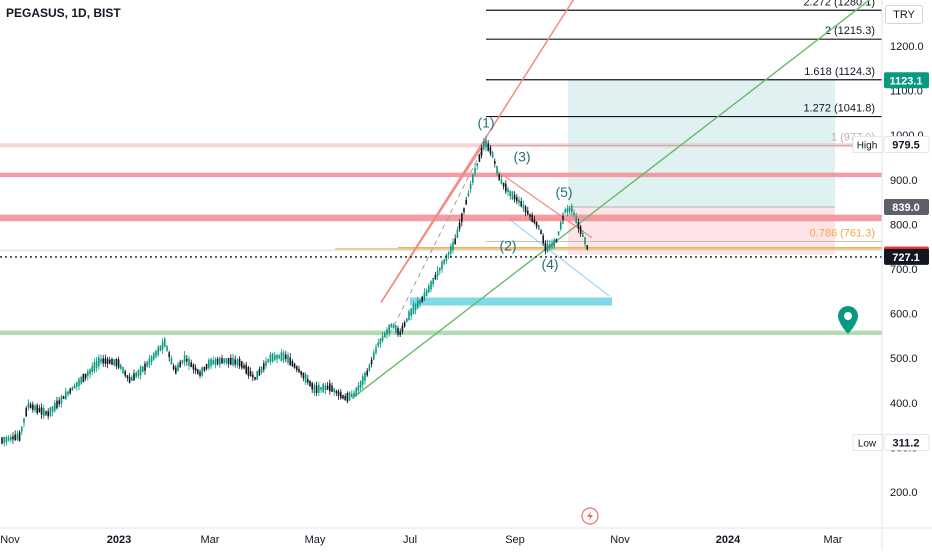 Image resolution: width=932 pixels, height=555 pixels. I want to click on symbol-title: PEGASUS, 1D, BIST, so click(63, 13).